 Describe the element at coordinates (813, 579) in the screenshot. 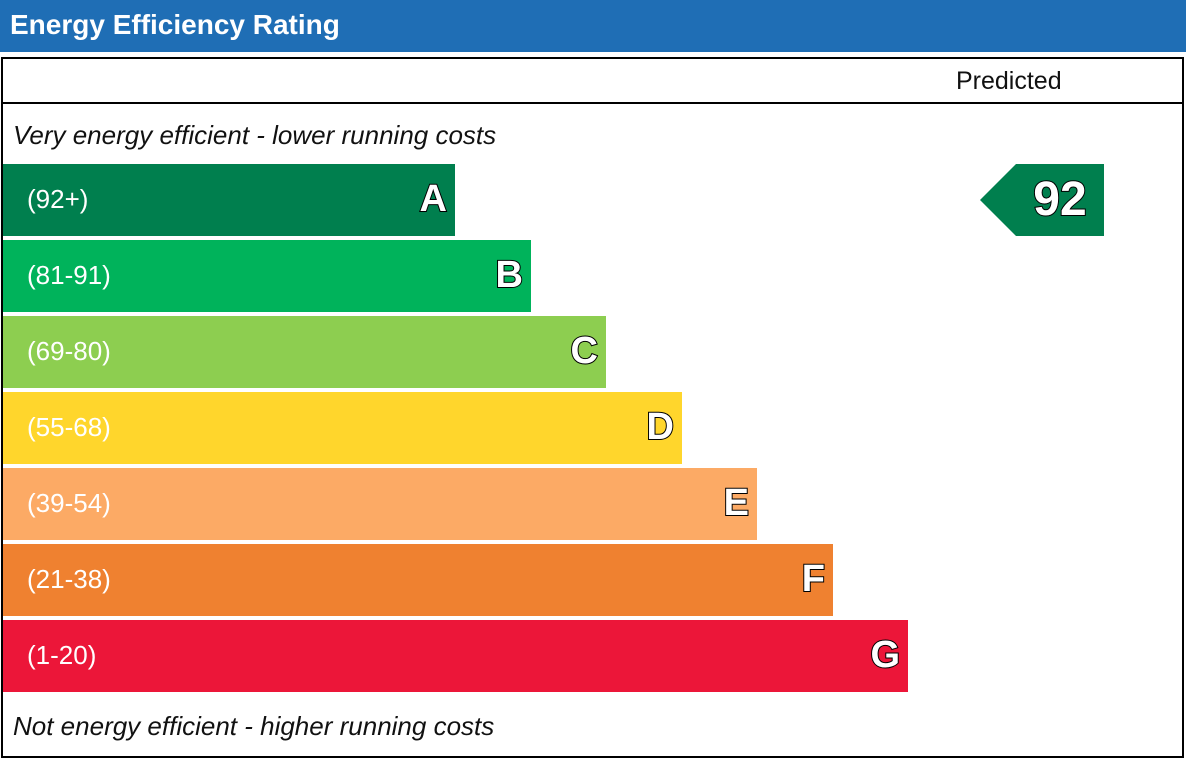

I see `band-letter: F` at that location.